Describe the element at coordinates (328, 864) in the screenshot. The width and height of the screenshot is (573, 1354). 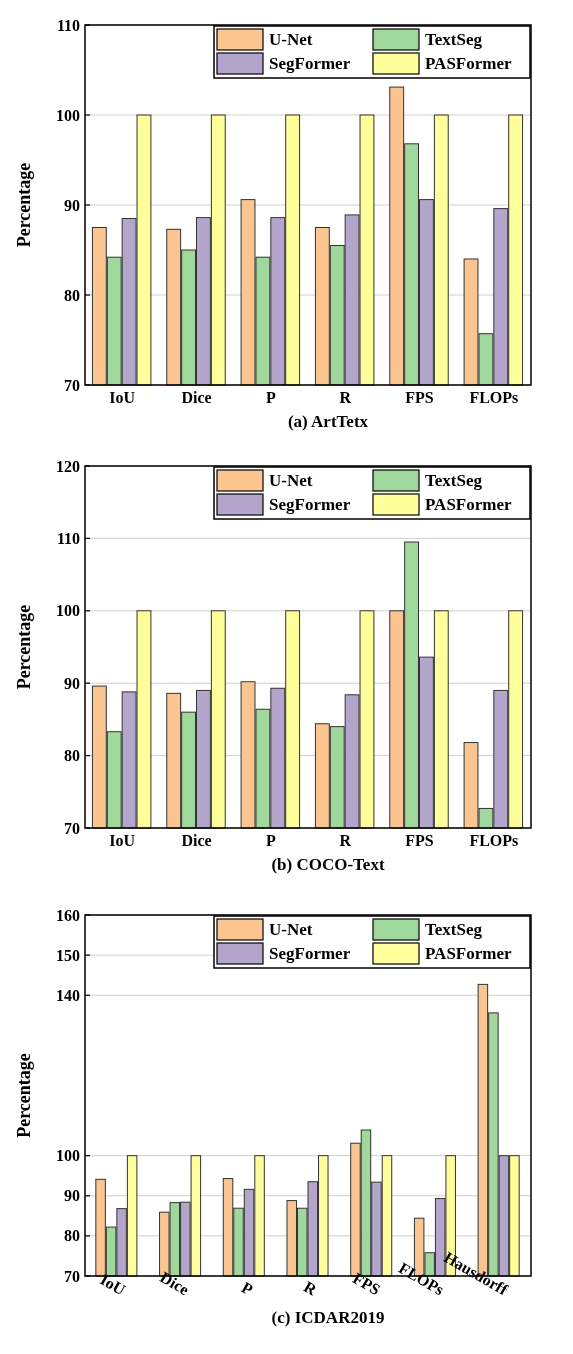
I see `text: (b) COCO-Text` at that location.